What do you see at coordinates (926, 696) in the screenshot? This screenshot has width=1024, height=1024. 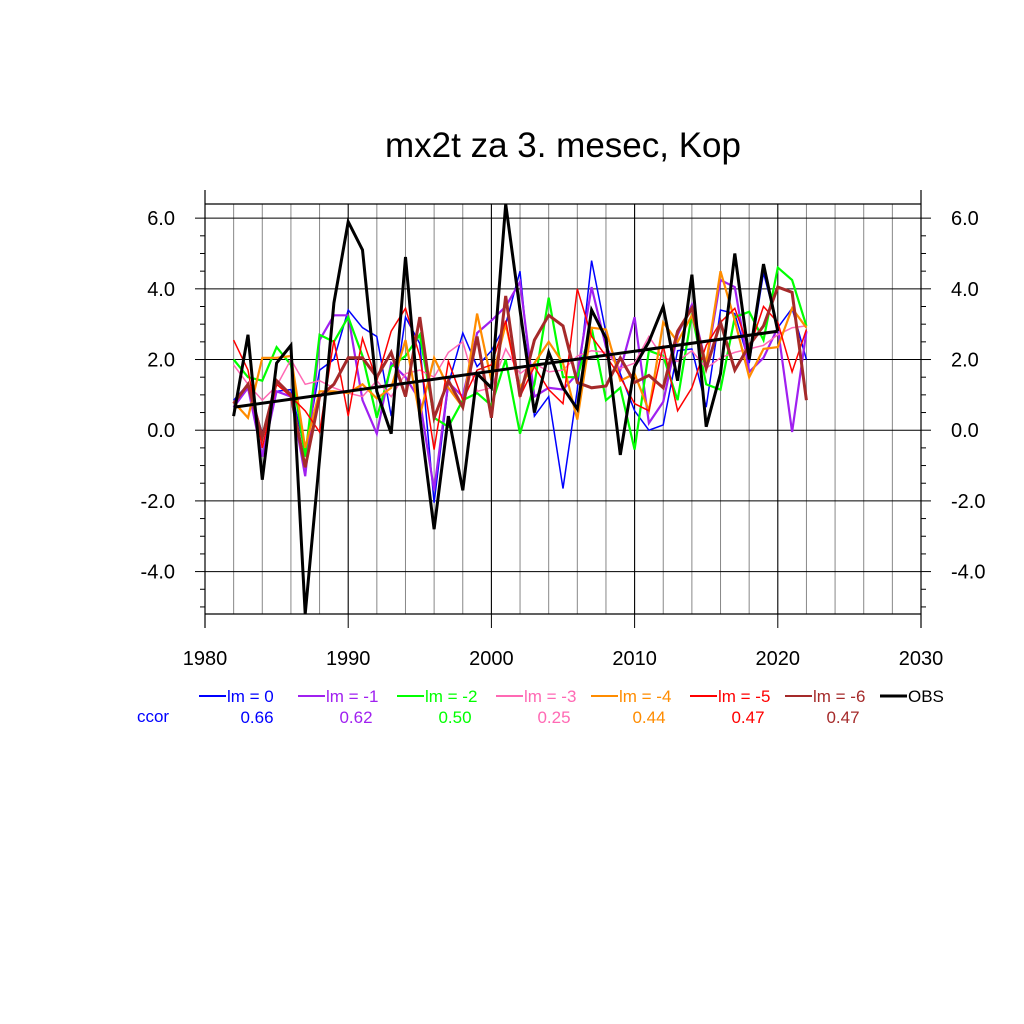 I see `legend-label: OBS` at bounding box center [926, 696].